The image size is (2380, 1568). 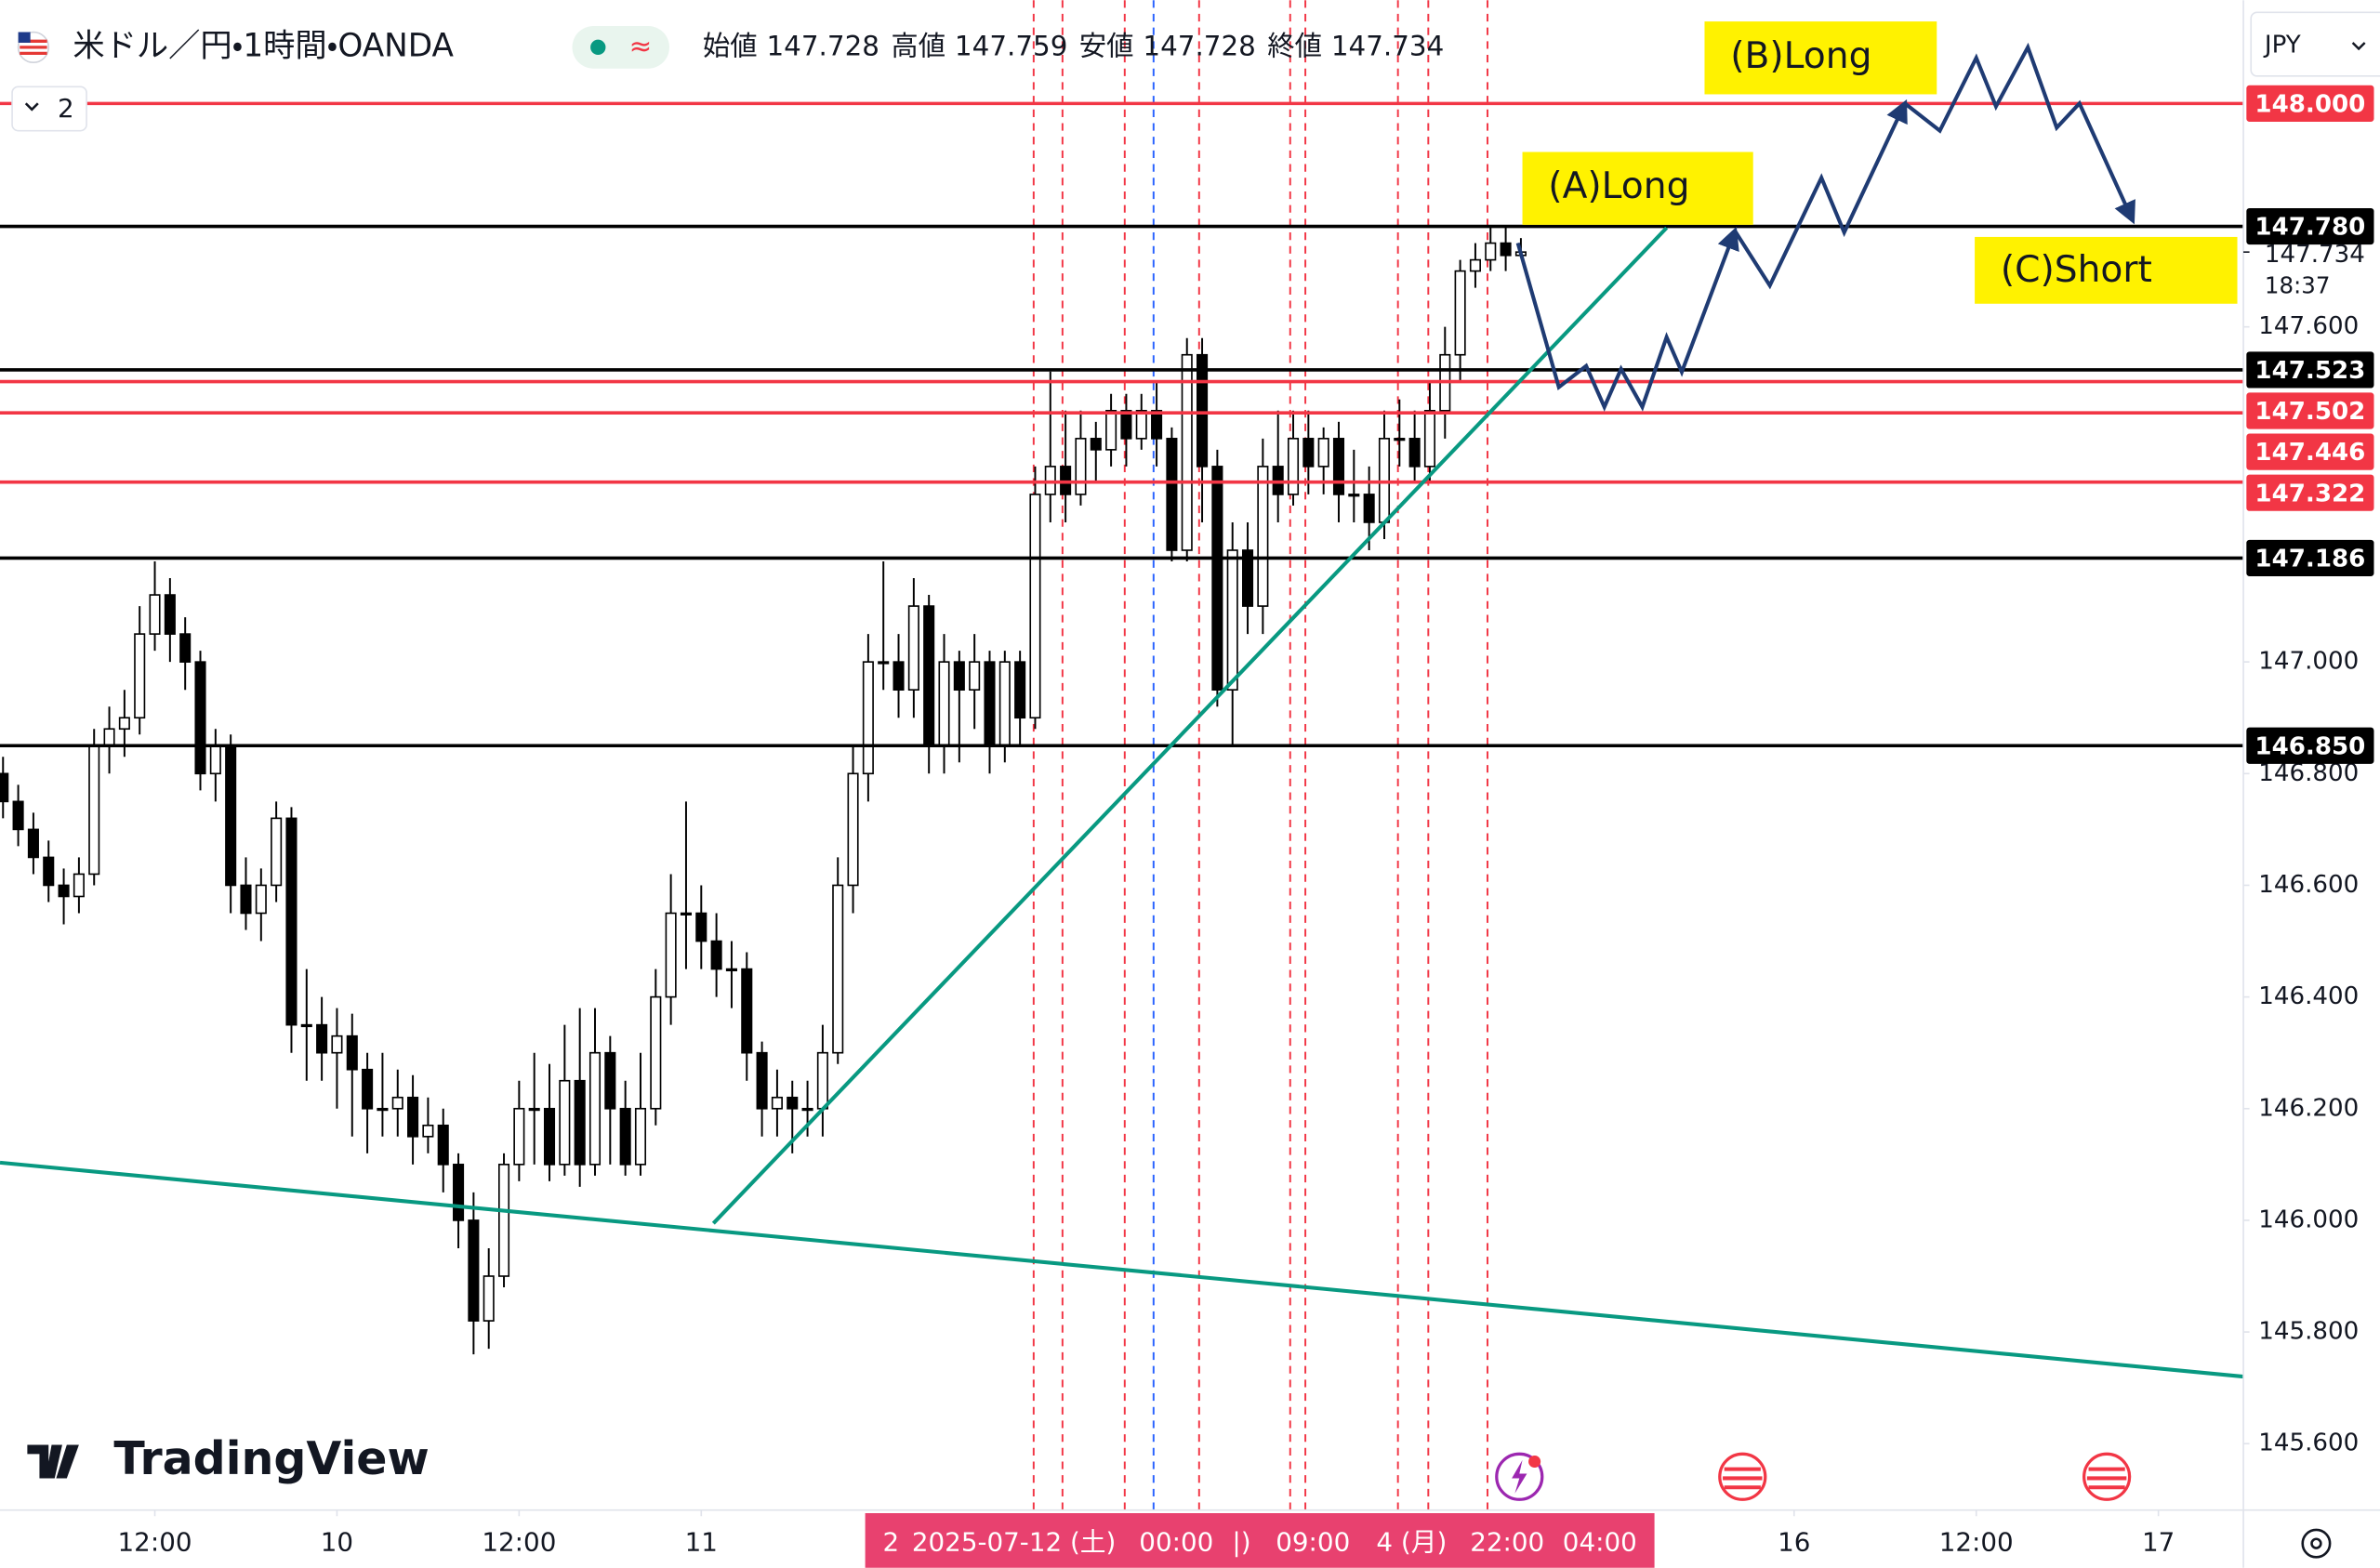 What do you see at coordinates (49, 109) in the screenshot?
I see `indicator-toggle` at bounding box center [49, 109].